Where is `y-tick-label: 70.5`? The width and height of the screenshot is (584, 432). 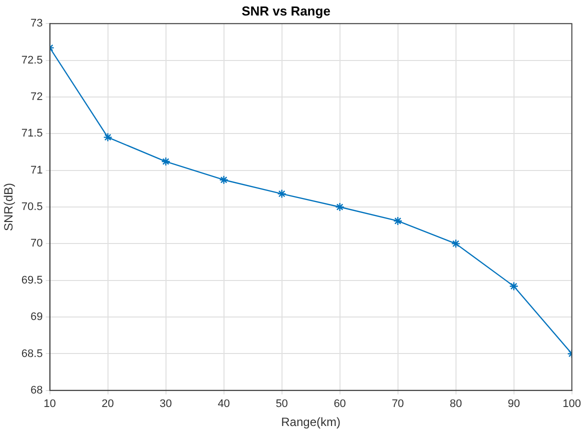
y-tick-label: 70.5 is located at coordinates (32, 207).